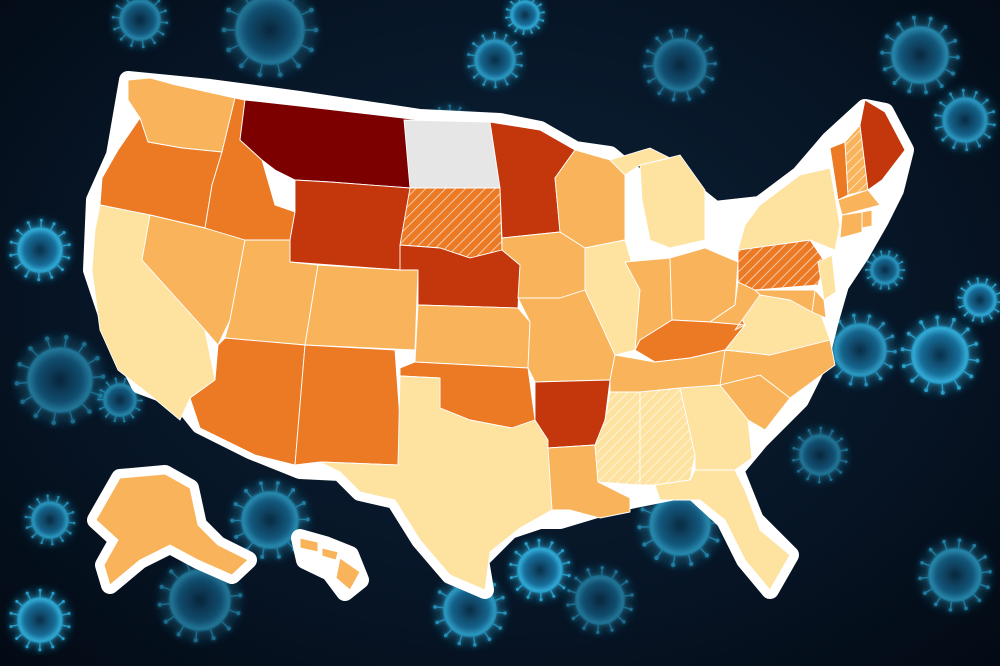 Image resolution: width=1000 pixels, height=666 pixels. I want to click on state-hi, so click(330, 564).